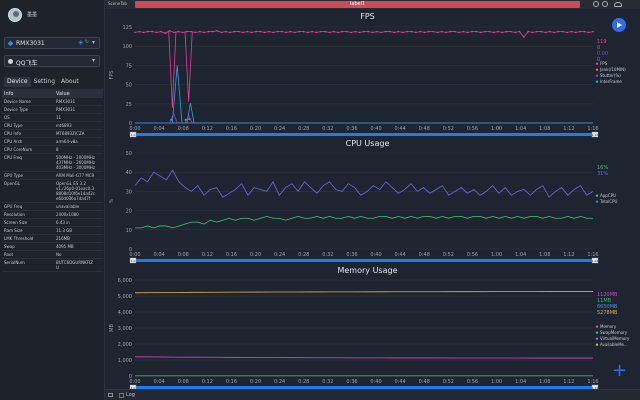  I want to click on legend-entry: InterFrame, so click(611, 81).